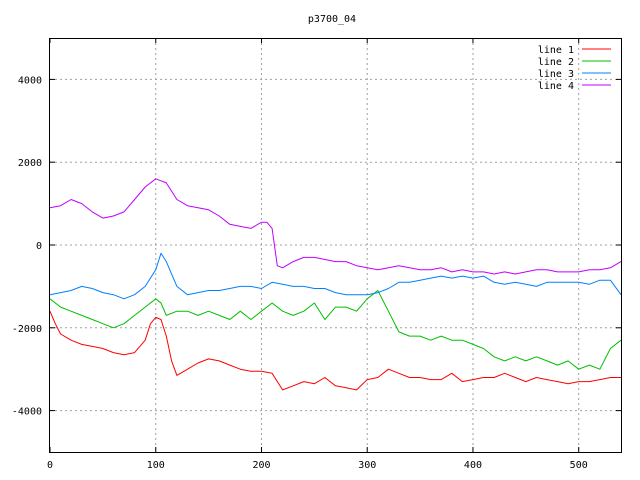  I want to click on x-tick-label: 500, so click(579, 465).